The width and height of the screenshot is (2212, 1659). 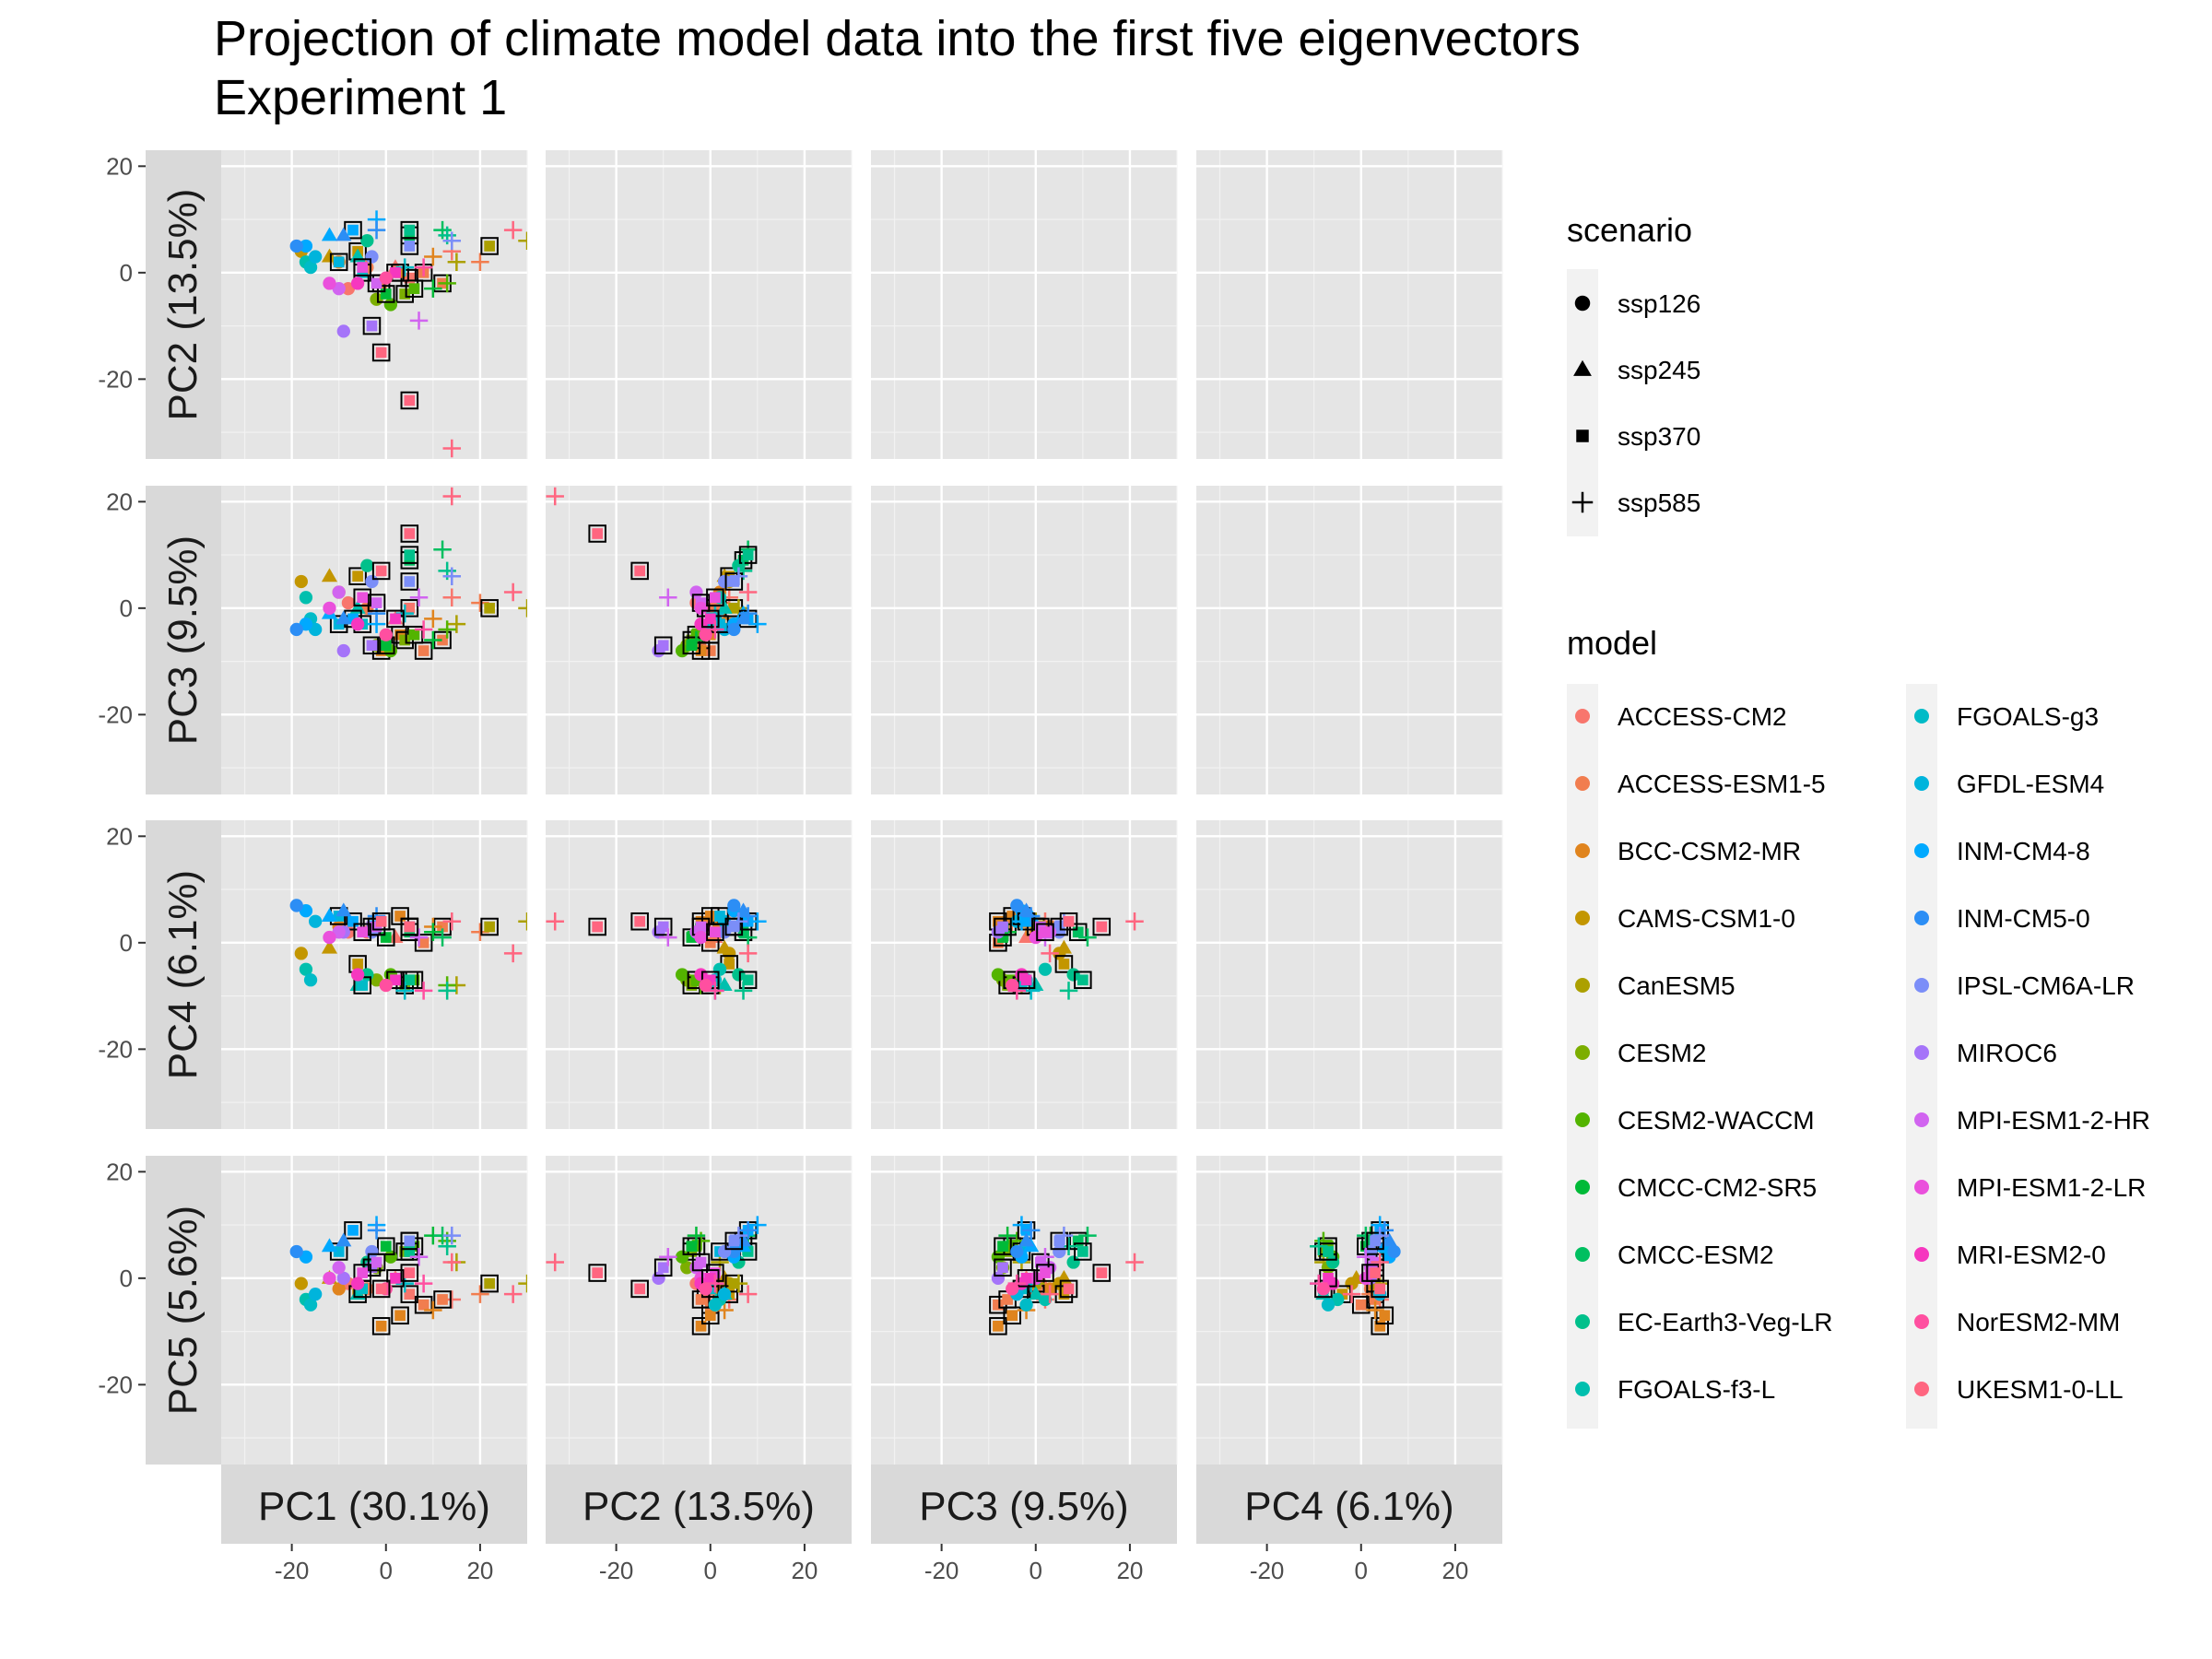 I want to click on y-tick-label: 0, so click(x=126, y=273).